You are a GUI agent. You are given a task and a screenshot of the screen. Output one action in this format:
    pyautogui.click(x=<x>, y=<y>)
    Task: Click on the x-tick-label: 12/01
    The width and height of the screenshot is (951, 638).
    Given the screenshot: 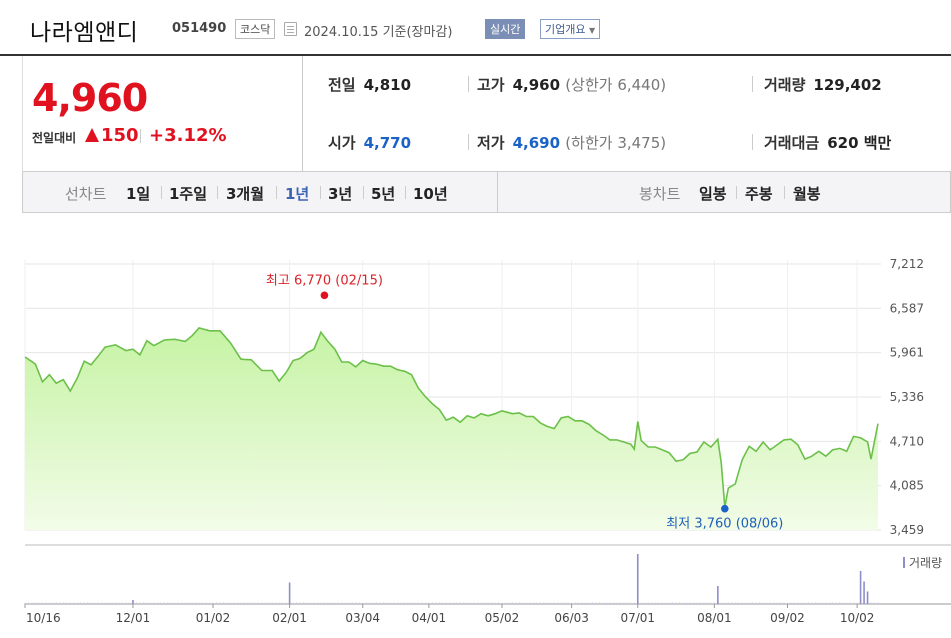 What is the action you would take?
    pyautogui.click(x=133, y=618)
    